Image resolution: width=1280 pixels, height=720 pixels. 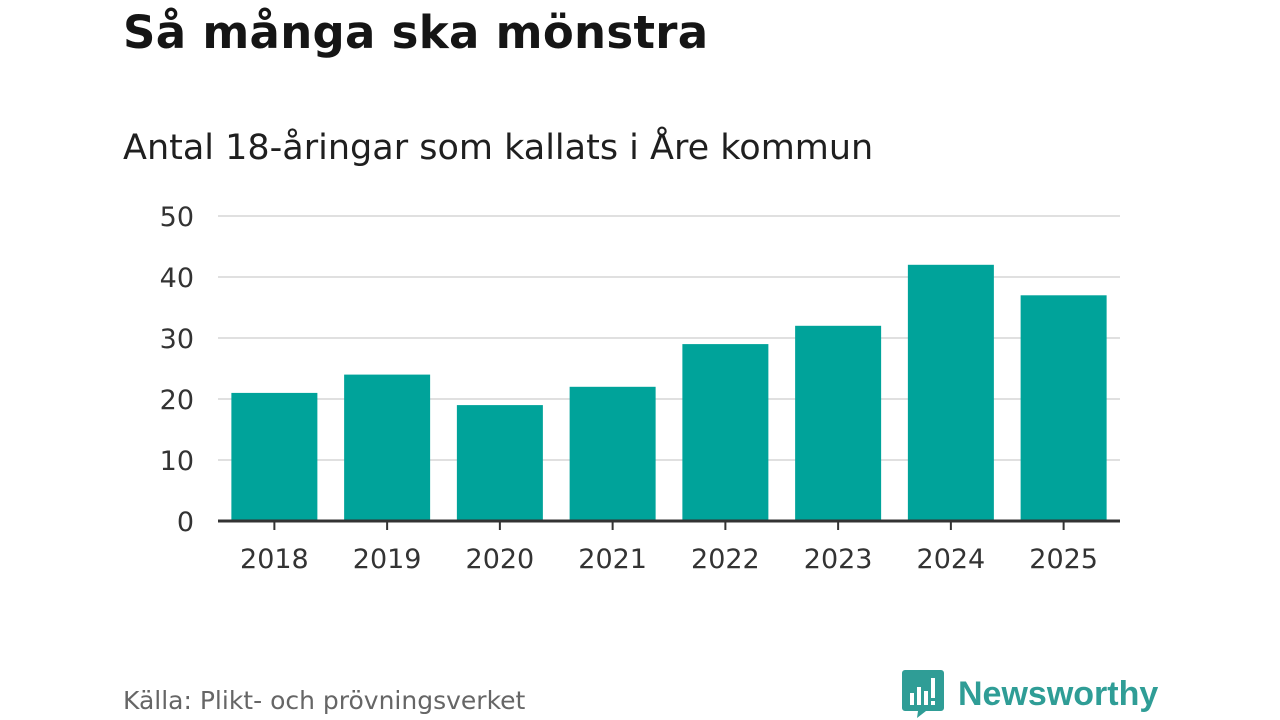 I want to click on y-tick-label: 20, so click(x=177, y=400).